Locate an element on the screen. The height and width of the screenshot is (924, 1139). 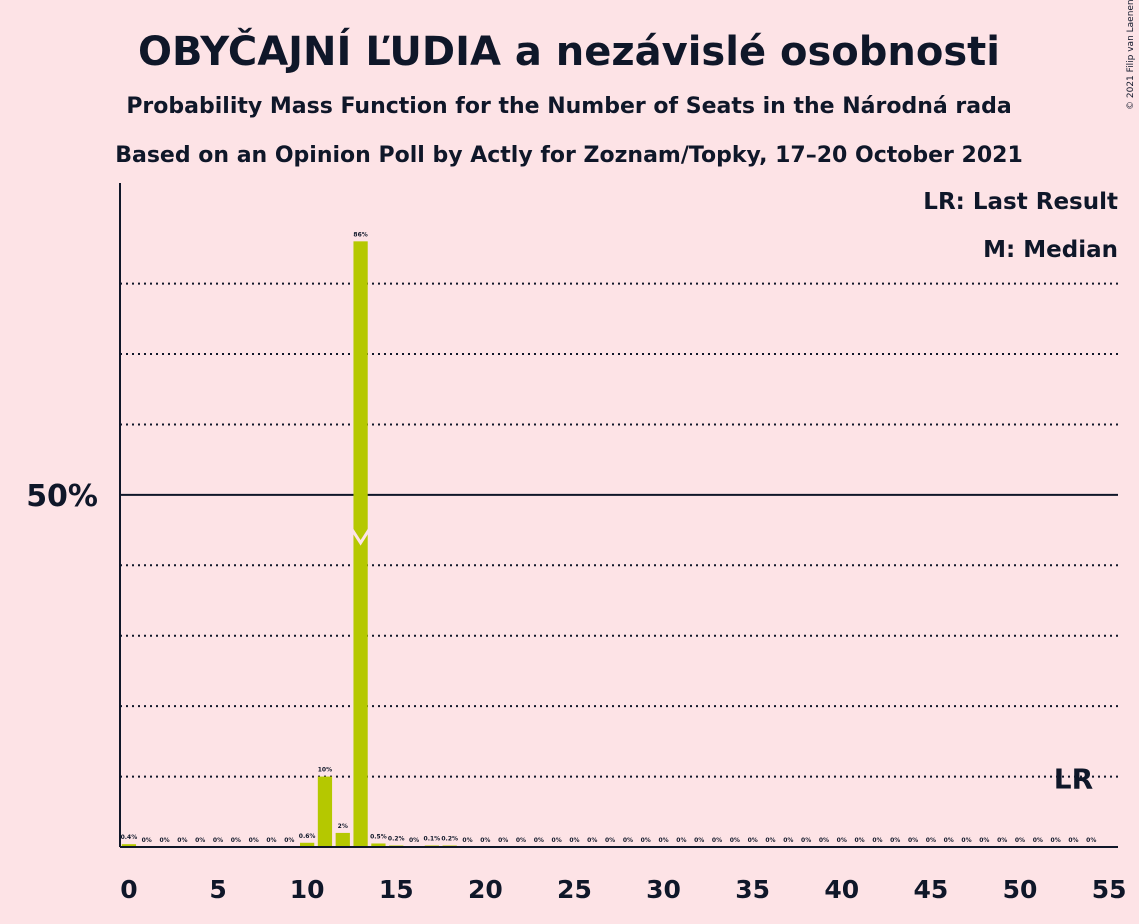
bar-label-46: 0% is located at coordinates (949, 840).